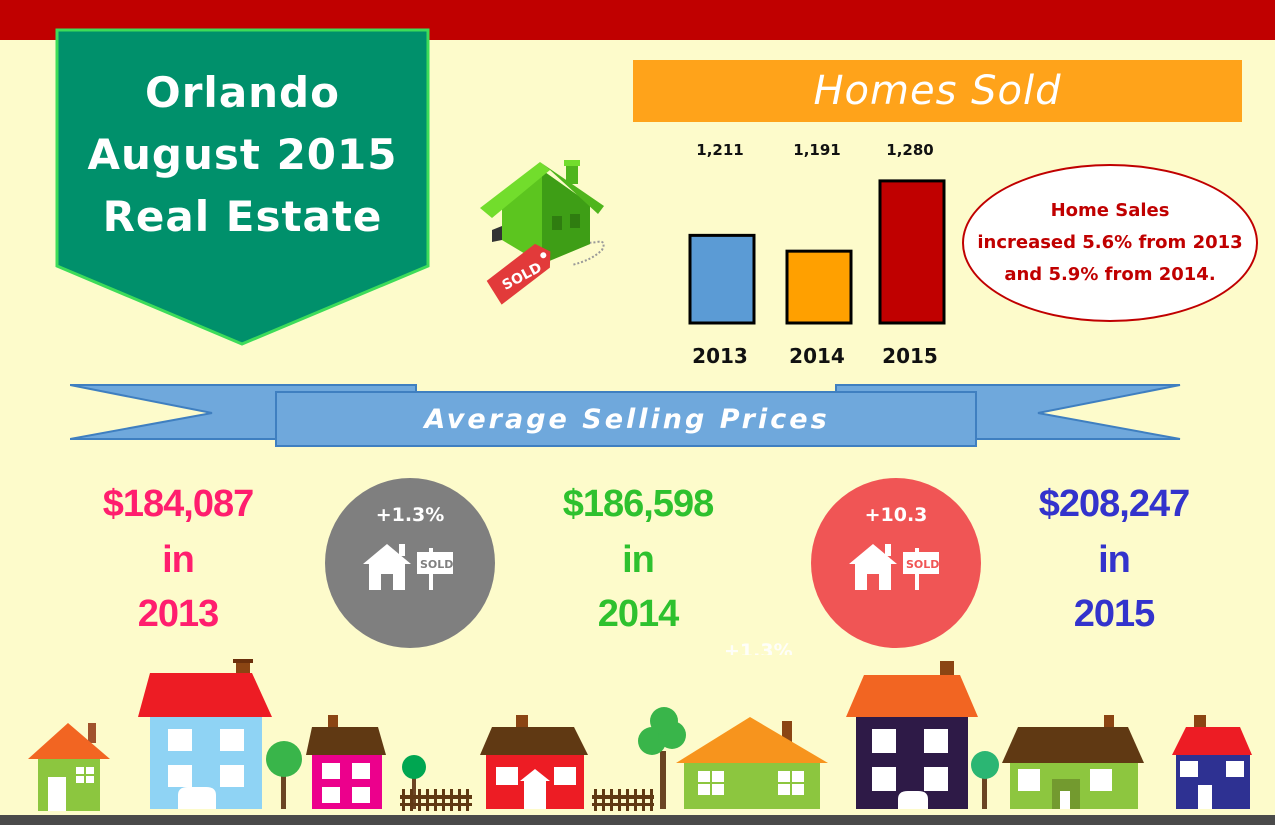 The height and width of the screenshot is (825, 1275). Describe the element at coordinates (719, 150) in the screenshot. I see `bar-value-label-2013: 1,211` at that location.